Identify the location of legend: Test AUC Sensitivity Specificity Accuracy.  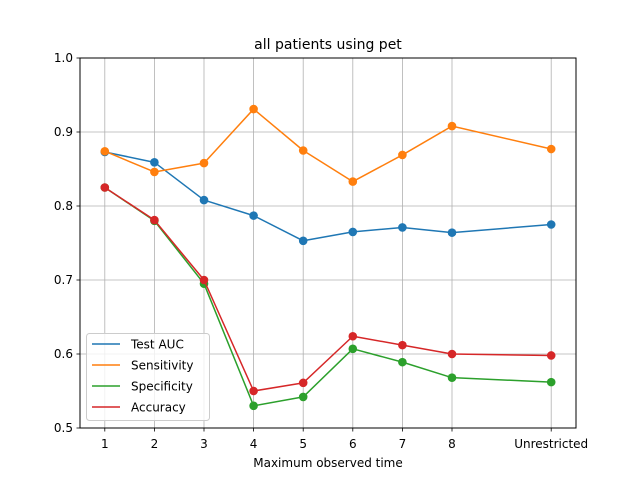
(148, 377).